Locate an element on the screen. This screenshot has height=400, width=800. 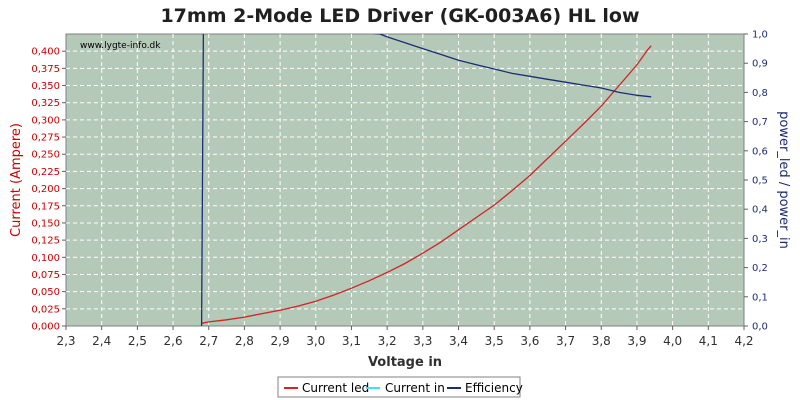
x-tick-label: 3,2 is located at coordinates (387, 341).